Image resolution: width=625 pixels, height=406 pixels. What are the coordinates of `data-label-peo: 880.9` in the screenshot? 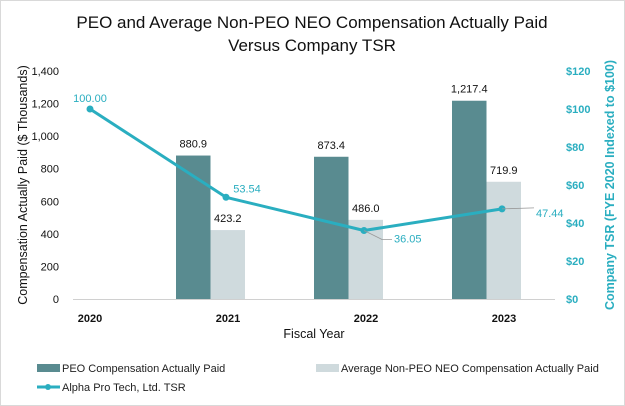 It's located at (193, 145).